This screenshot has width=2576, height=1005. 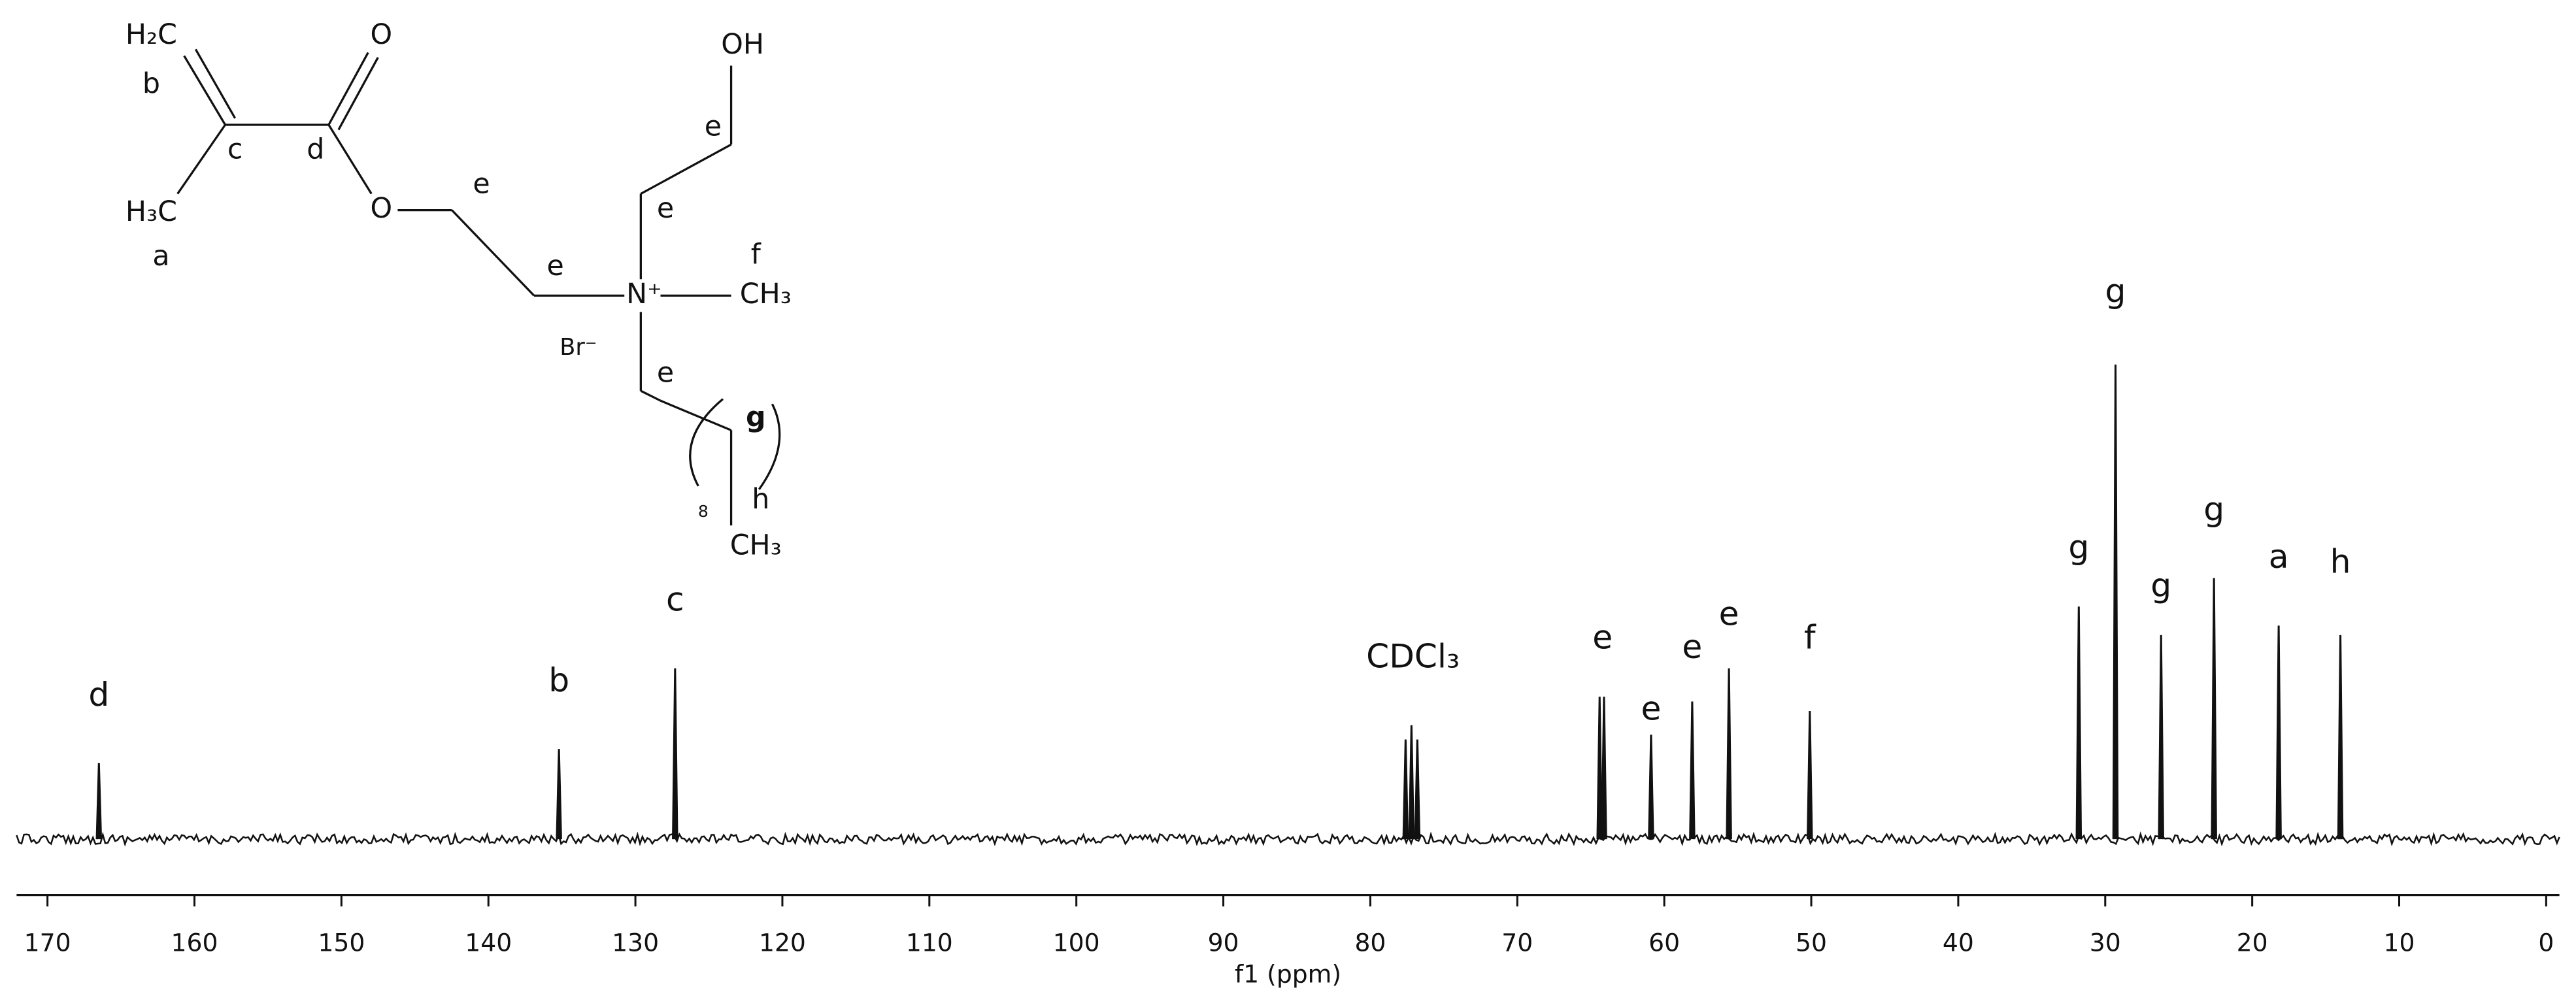 What do you see at coordinates (1288, 973) in the screenshot?
I see `x-axis-label: f1 (ppm)` at bounding box center [1288, 973].